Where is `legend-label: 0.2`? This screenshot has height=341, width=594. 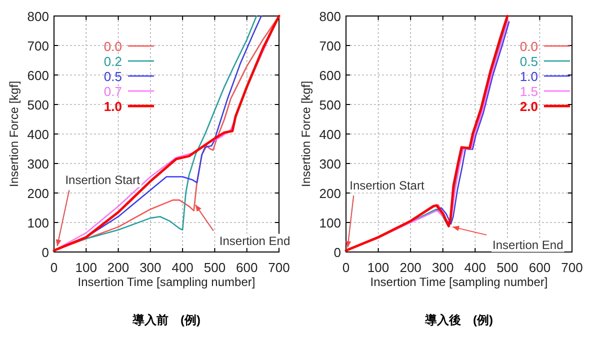
legend-label: 0.2 is located at coordinates (113, 61).